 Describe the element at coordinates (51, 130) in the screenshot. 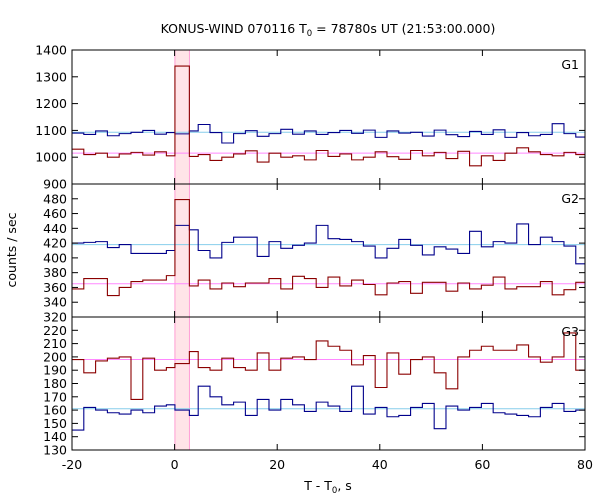

I see `y-tick-label: 1100` at that location.